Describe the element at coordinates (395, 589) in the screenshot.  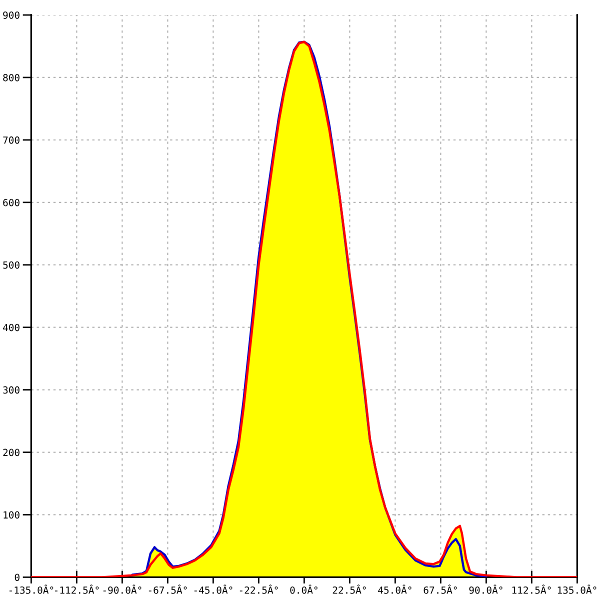
I see `x-tick-label: 45.0Â°` at that location.